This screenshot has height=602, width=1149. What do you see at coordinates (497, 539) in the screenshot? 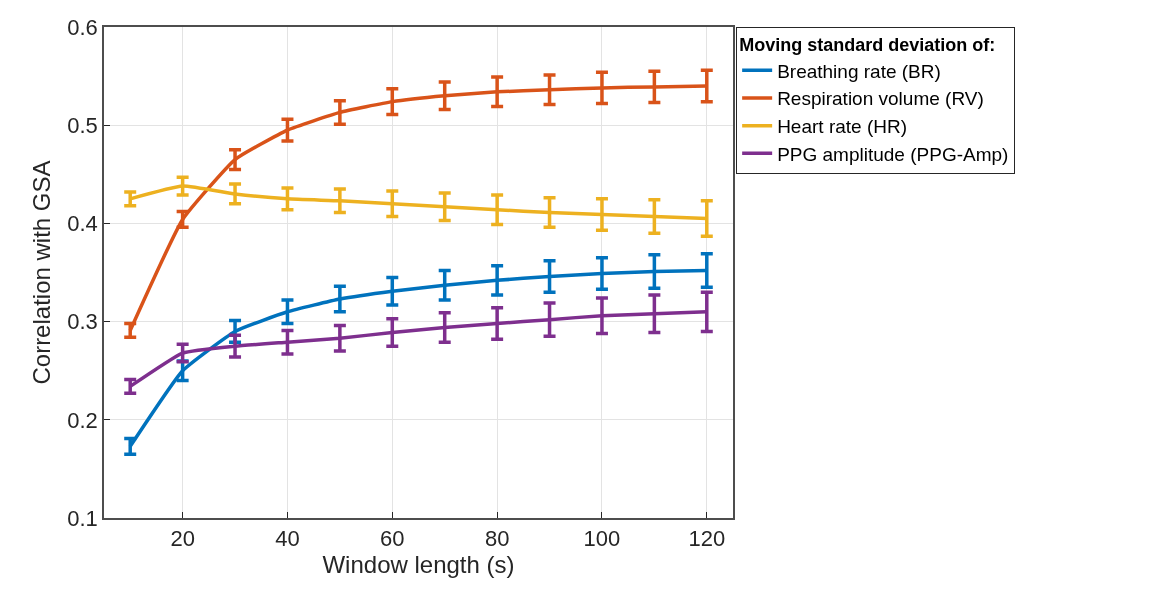
I see `x-tick-label: 80` at bounding box center [497, 539].